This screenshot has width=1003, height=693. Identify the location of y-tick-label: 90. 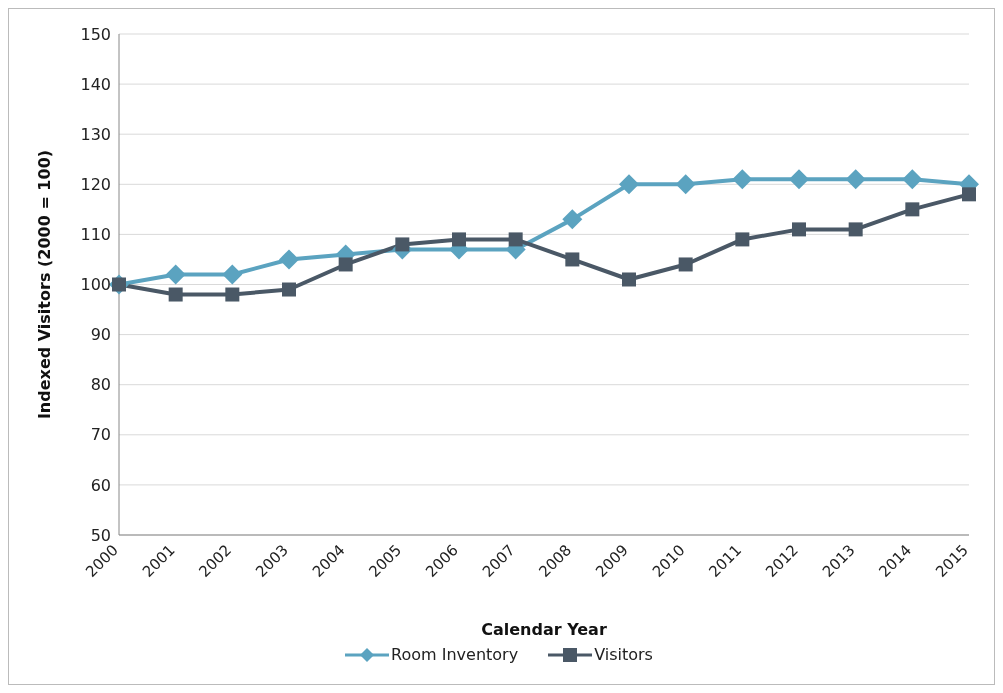
(100, 335).